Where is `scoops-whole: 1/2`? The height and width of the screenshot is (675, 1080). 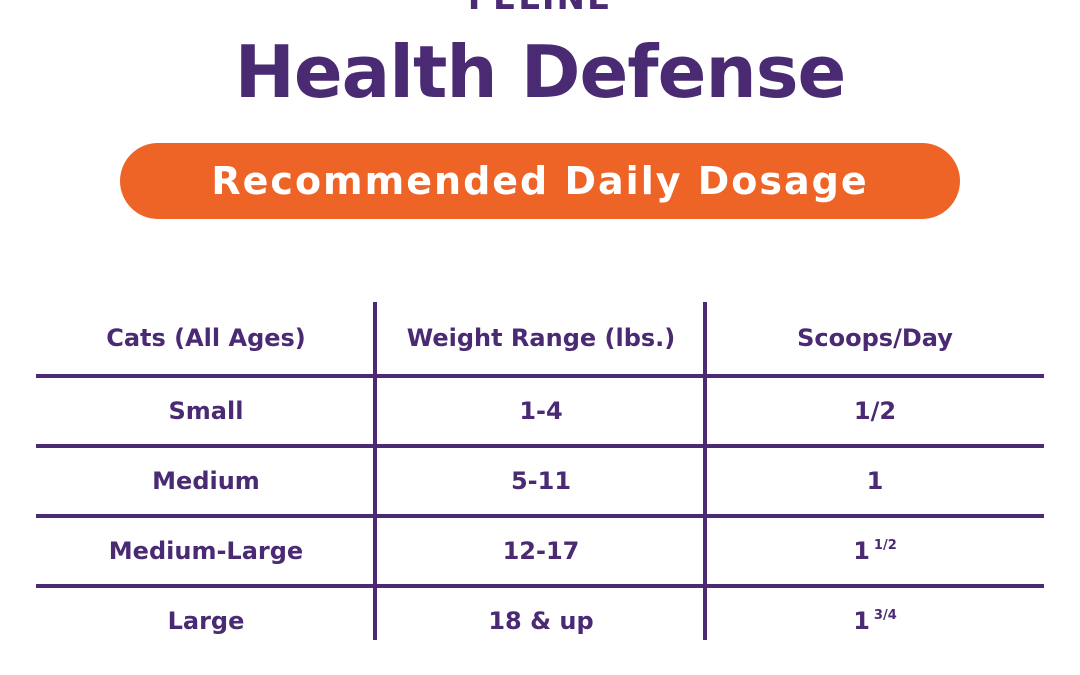
scoops-whole: 1/2 is located at coordinates (875, 411).